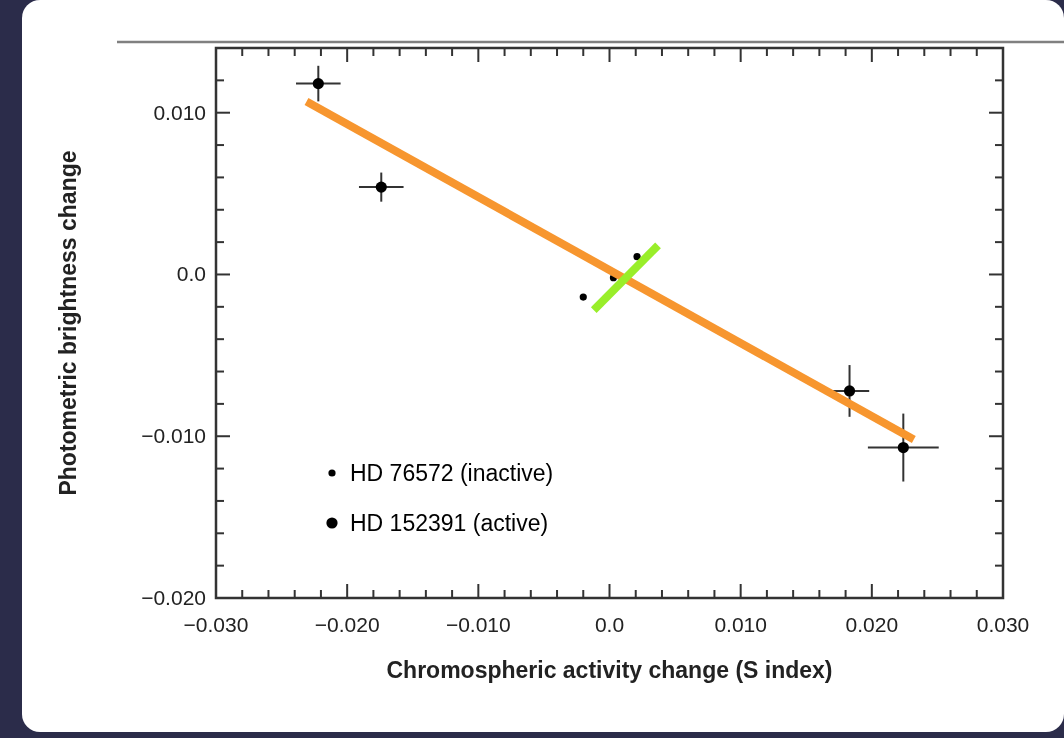  What do you see at coordinates (609, 670) in the screenshot?
I see `x-axis-title: Chromospheric activity change (S index)` at bounding box center [609, 670].